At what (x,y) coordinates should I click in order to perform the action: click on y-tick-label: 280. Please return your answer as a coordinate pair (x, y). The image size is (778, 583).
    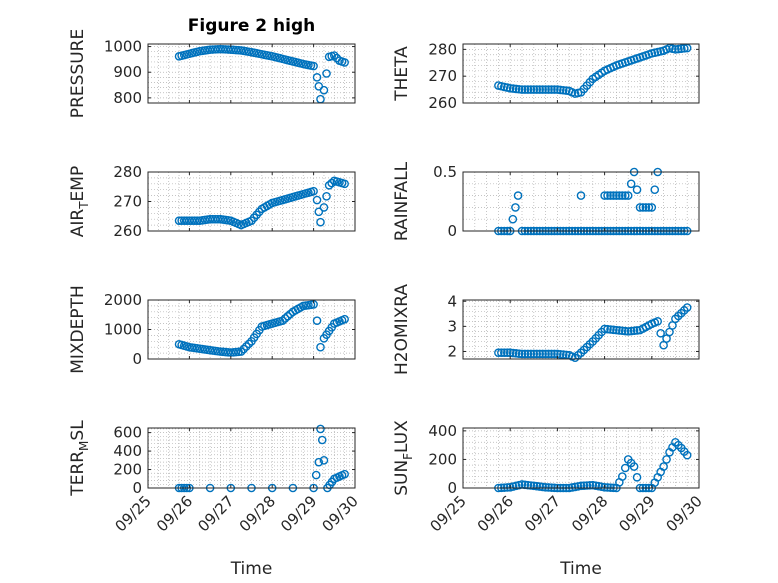
    Looking at the image, I should click on (127, 172).